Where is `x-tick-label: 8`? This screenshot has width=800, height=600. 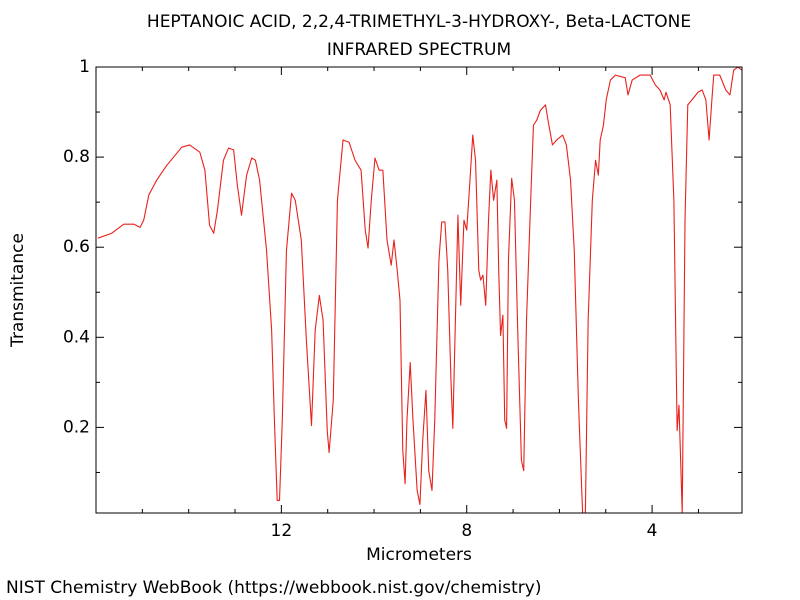 x-tick-label: 8 is located at coordinates (466, 531).